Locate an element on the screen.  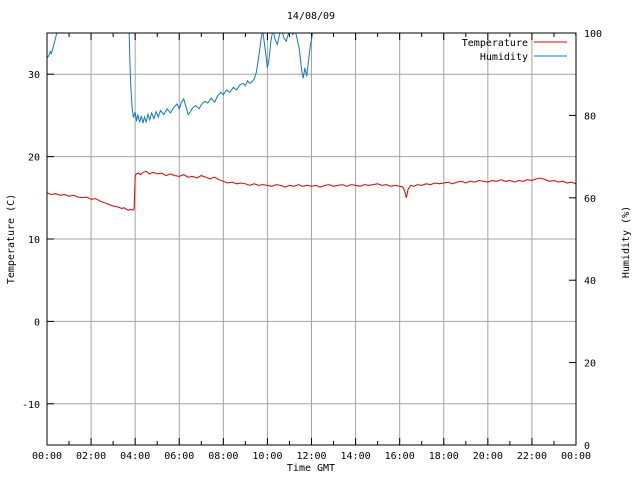
chart-title: 14/08/09 is located at coordinates (311, 16).